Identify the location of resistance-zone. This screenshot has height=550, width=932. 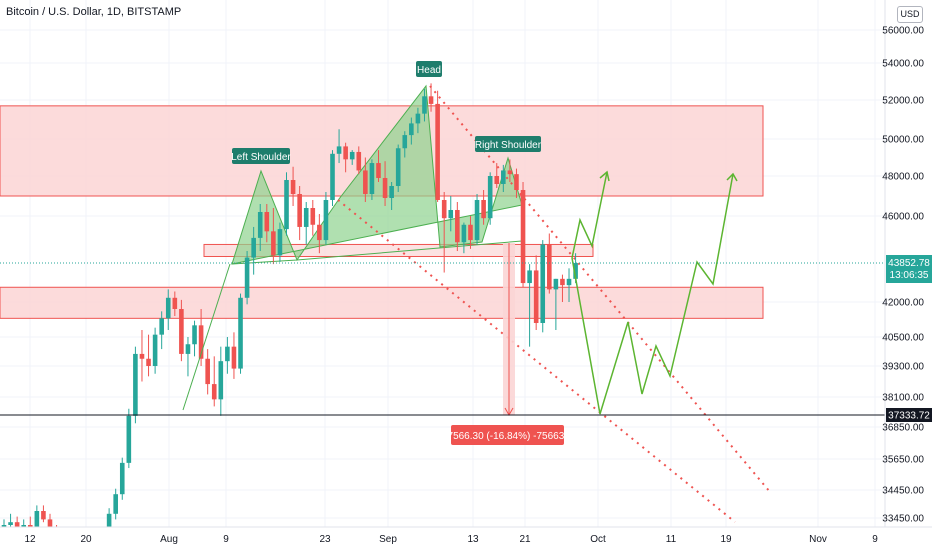
(382, 302).